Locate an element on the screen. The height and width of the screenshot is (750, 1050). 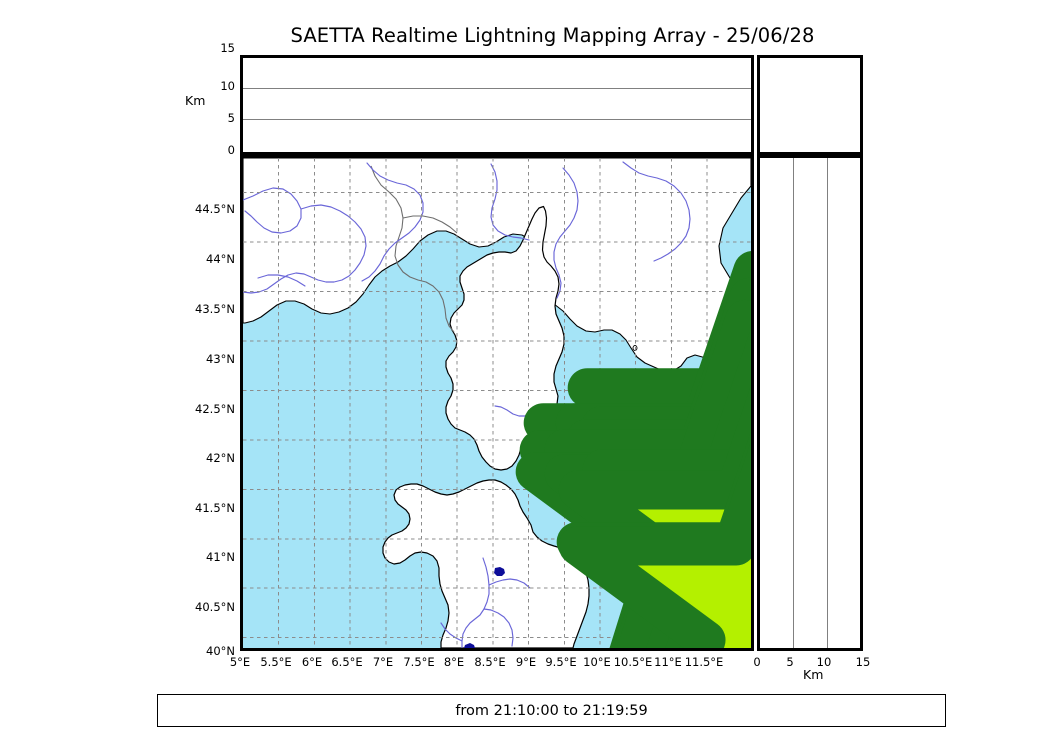
map-xtick-8-5: 8.5°E is located at coordinates (490, 662).